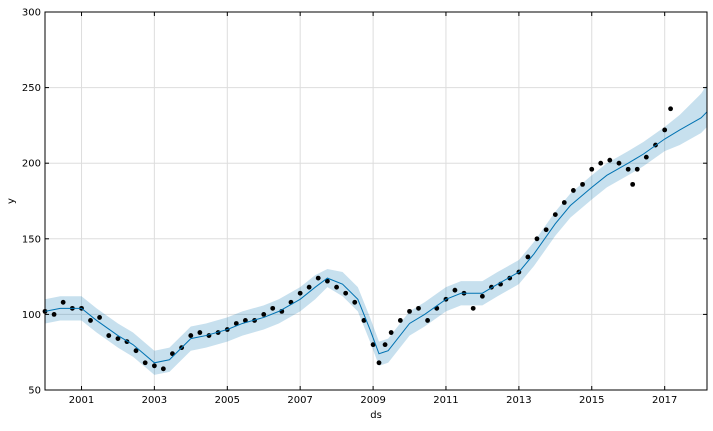  What do you see at coordinates (31, 239) in the screenshot?
I see `y-tick-label: 150` at bounding box center [31, 239].